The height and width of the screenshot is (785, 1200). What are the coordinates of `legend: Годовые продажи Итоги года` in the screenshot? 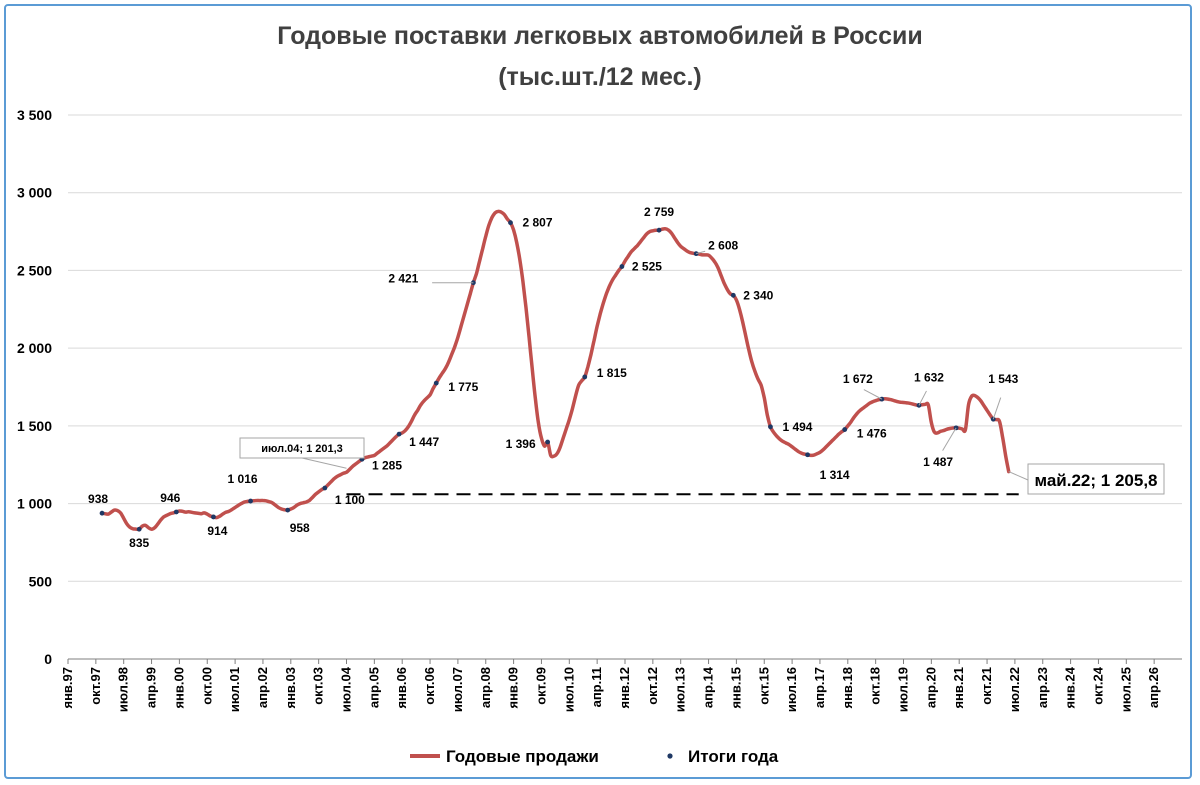 It's located at (594, 756).